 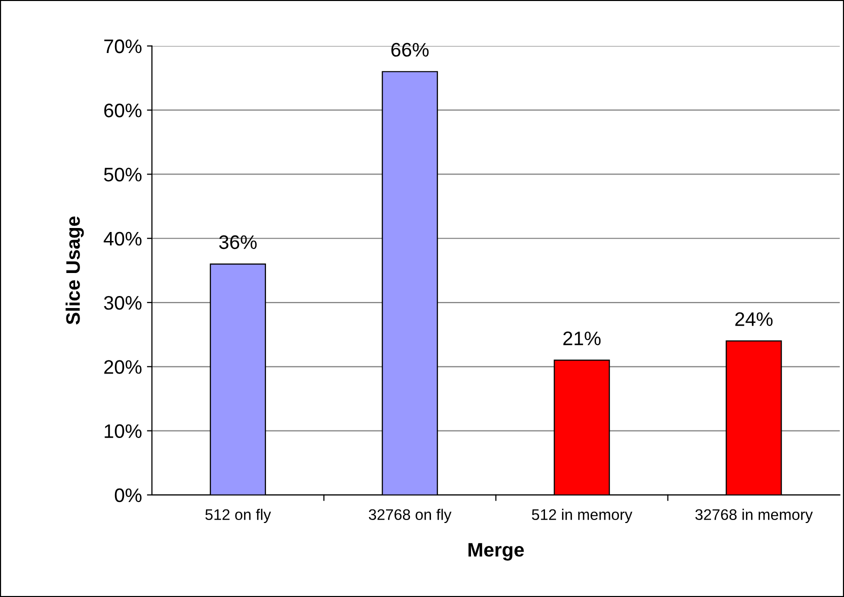 What do you see at coordinates (123, 46) in the screenshot?
I see `y-tick-label: 70%` at bounding box center [123, 46].